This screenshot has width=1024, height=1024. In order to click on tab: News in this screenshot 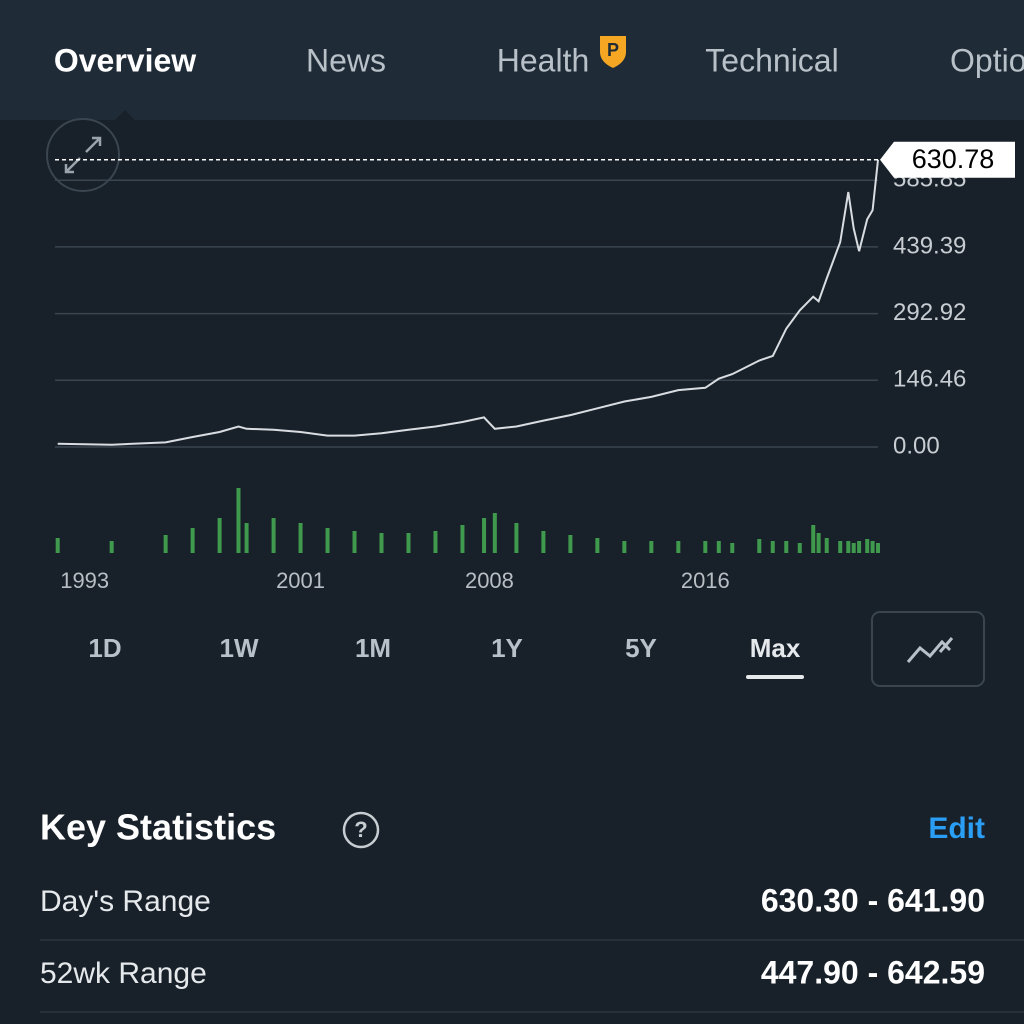, I will do `click(346, 60)`.